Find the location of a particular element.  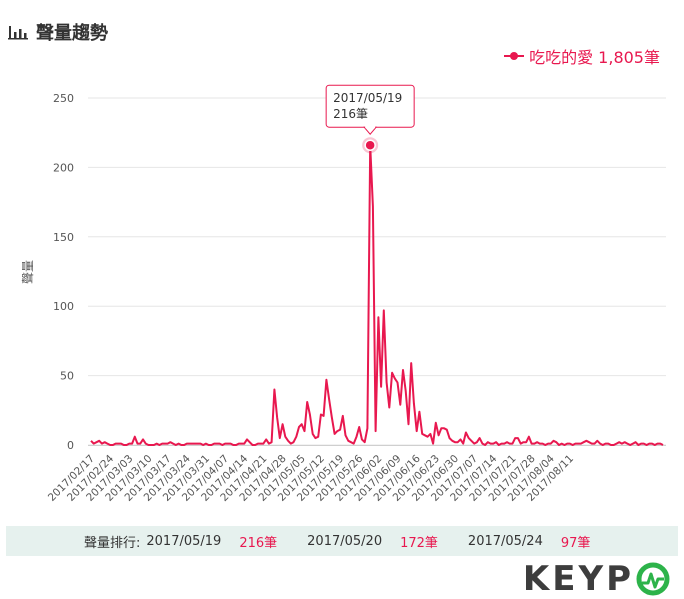

ranking-date-3: 2017/05/24 is located at coordinates (505, 541).